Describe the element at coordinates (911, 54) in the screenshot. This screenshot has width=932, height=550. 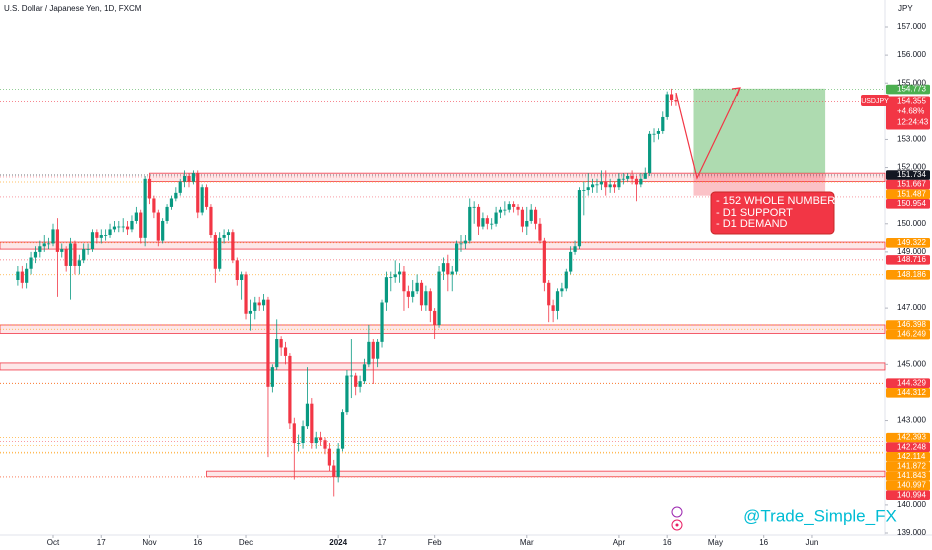
I see `y-tick-label: 156.000` at that location.